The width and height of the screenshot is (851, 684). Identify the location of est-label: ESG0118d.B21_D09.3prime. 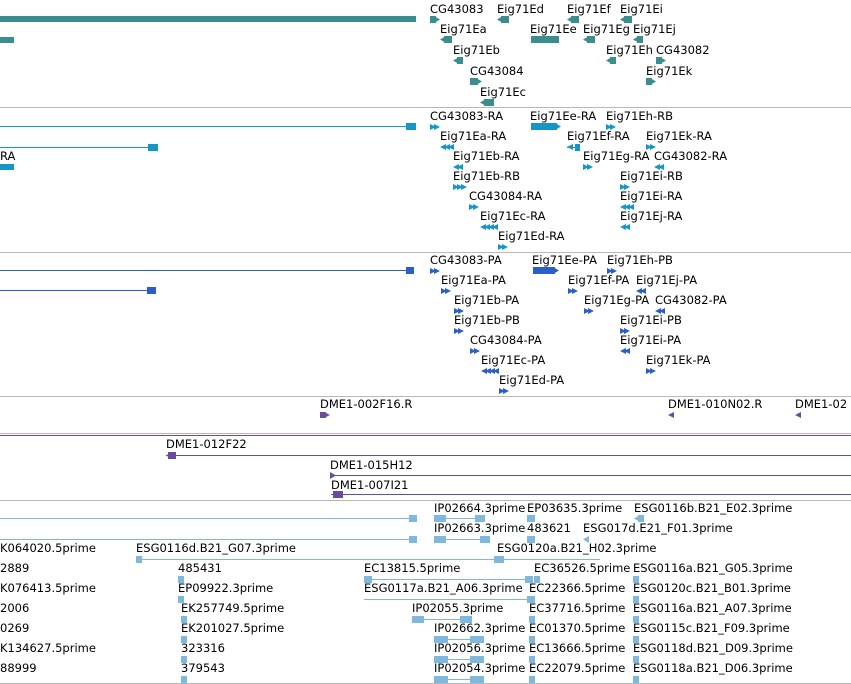
(713, 648).